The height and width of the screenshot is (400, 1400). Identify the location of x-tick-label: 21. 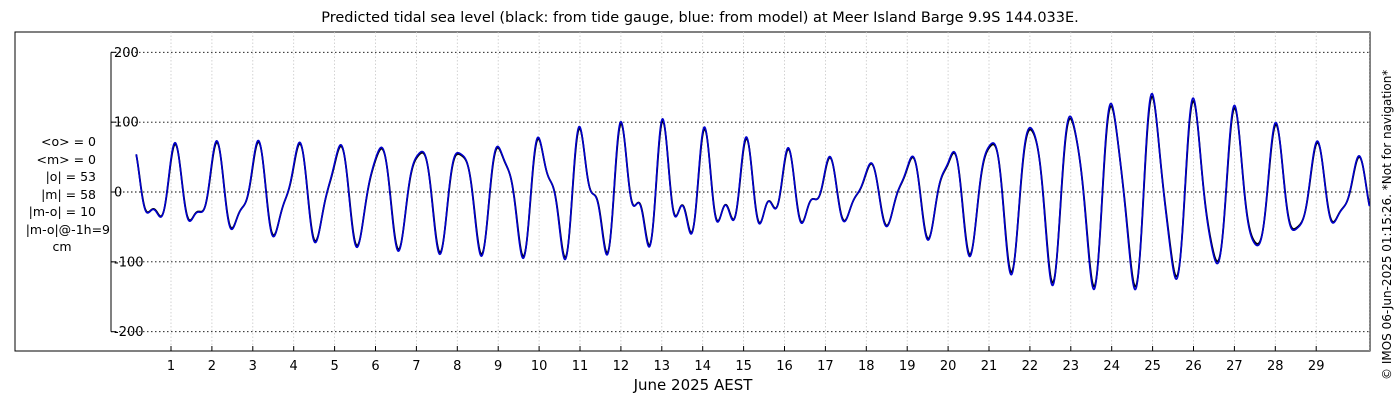
(989, 366).